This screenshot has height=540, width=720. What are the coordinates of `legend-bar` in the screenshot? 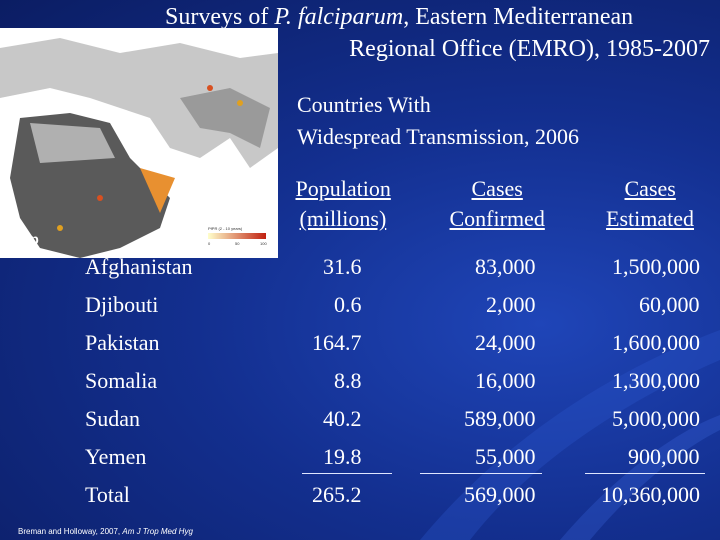 It's located at (237, 236).